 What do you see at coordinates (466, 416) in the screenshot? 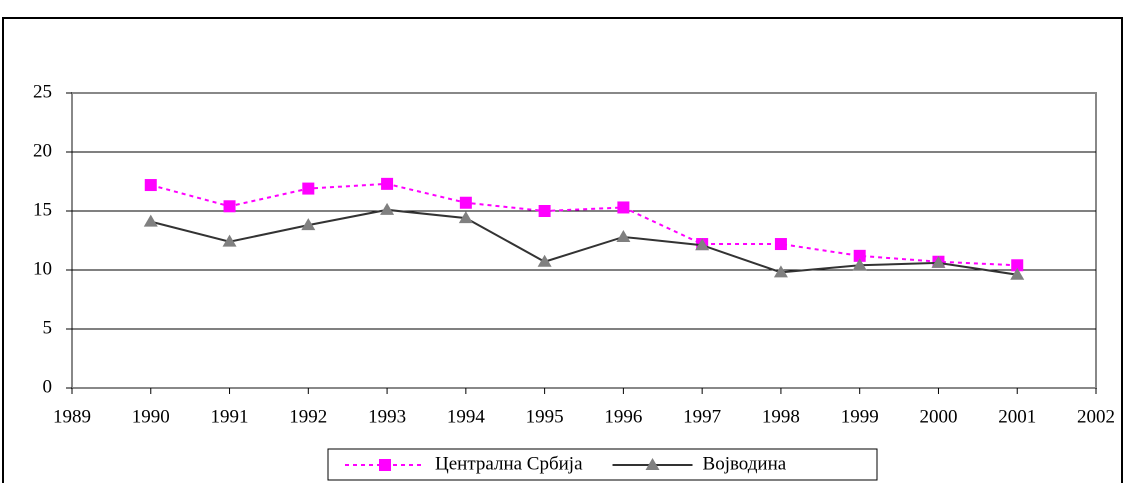
I see `x-tick-label: 1994` at bounding box center [466, 416].